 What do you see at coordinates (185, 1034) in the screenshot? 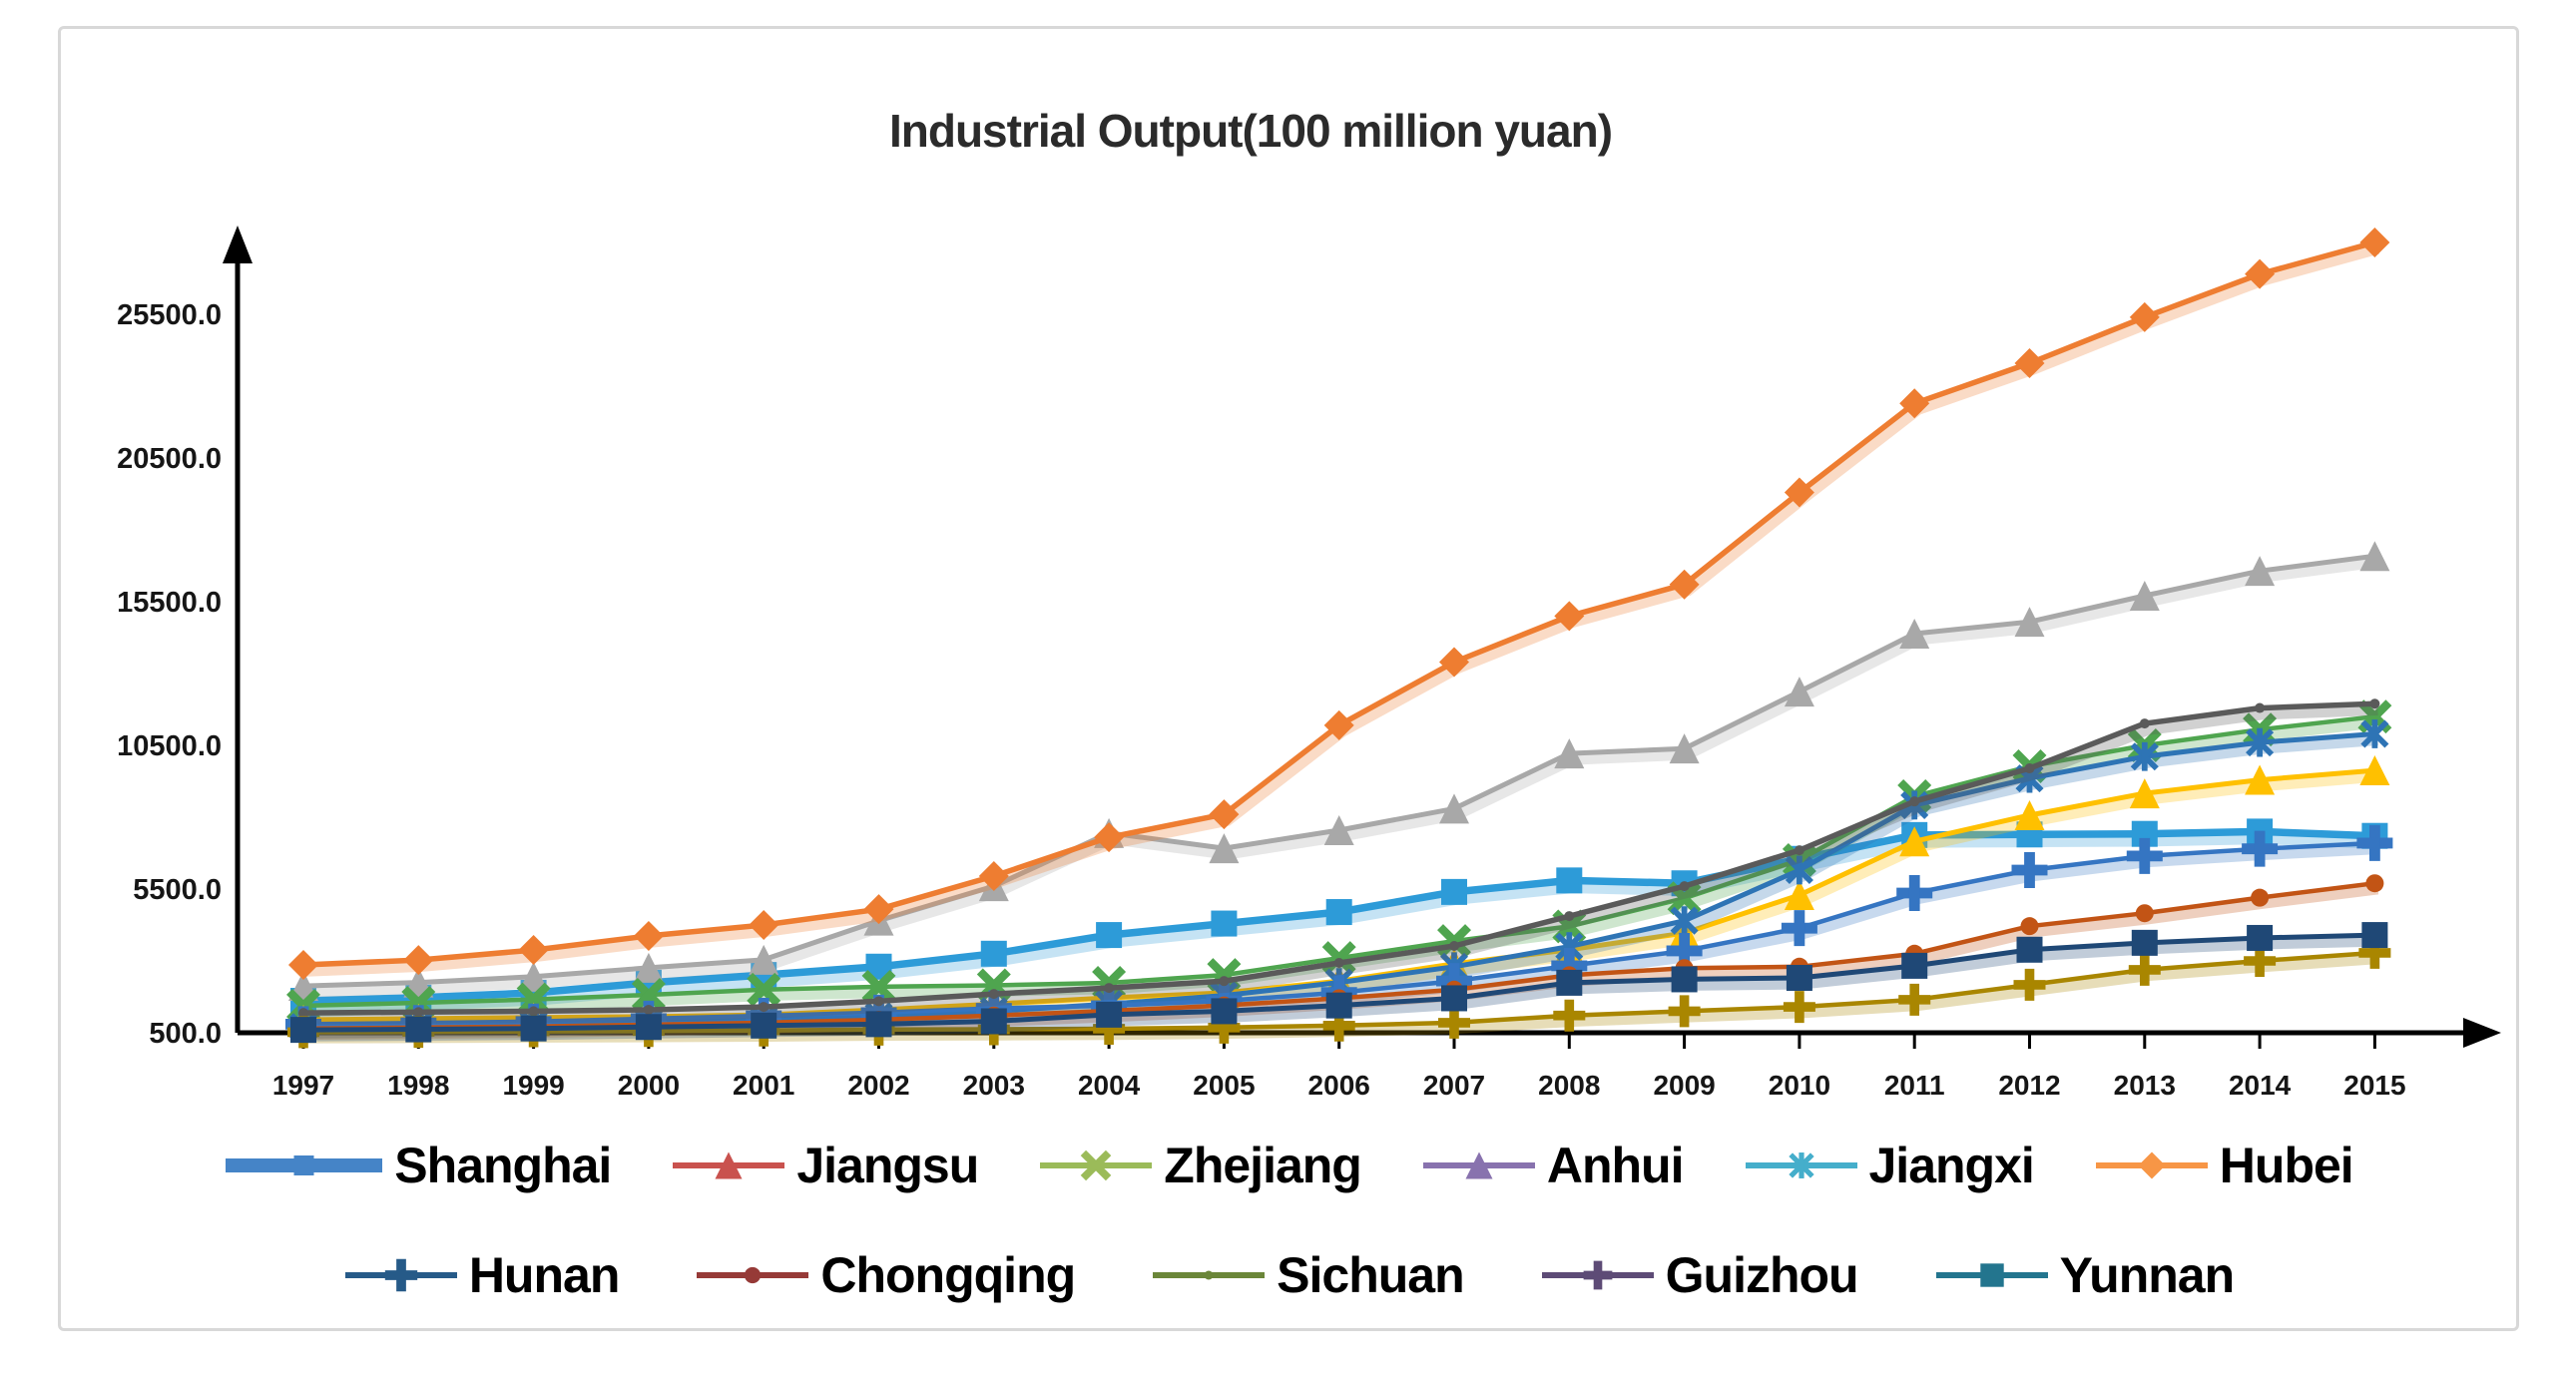
I see `y-axis-tick-label: 500.0` at bounding box center [185, 1034].